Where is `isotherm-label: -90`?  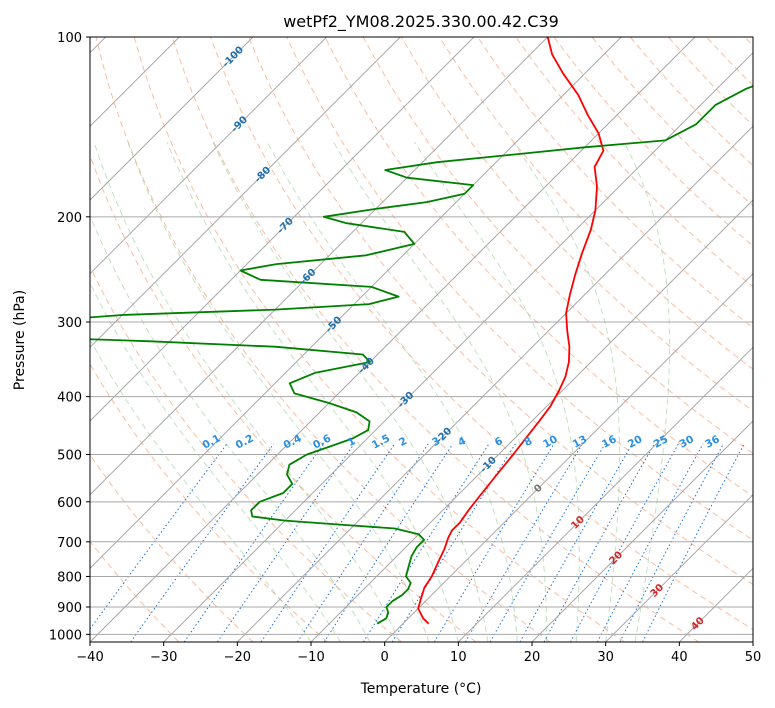 isotherm-label: -90 is located at coordinates (239, 124).